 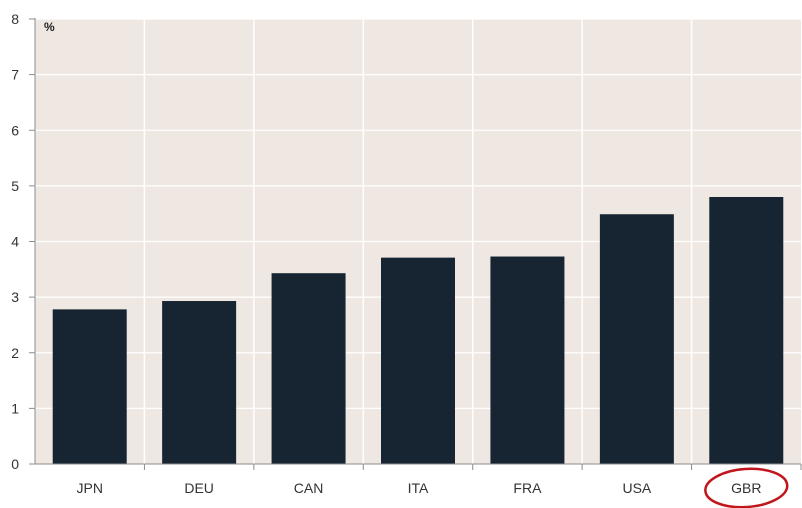 I want to click on bar-fra, so click(x=527, y=360).